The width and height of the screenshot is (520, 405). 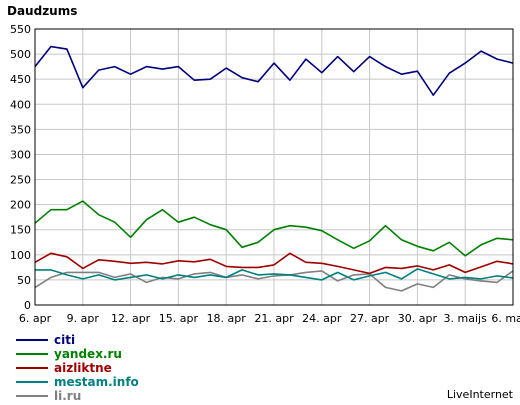 I want to click on legend-label: citi, so click(x=64, y=340).